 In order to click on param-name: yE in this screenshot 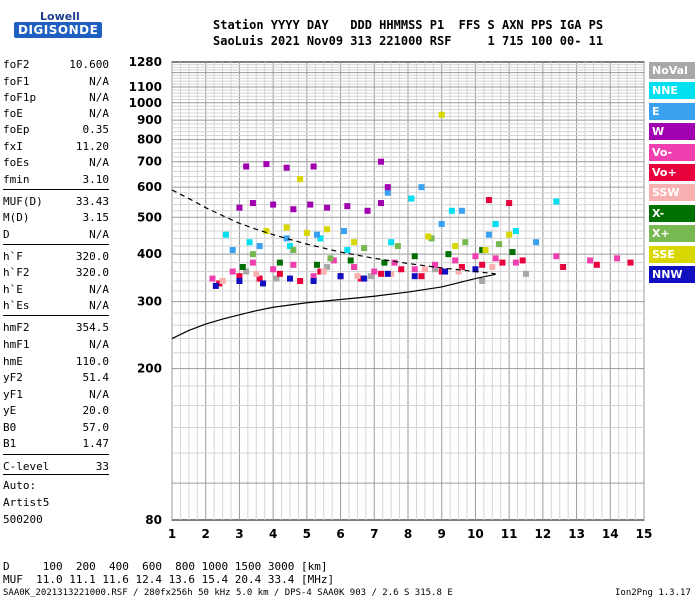, I will do `click(10, 410)`.